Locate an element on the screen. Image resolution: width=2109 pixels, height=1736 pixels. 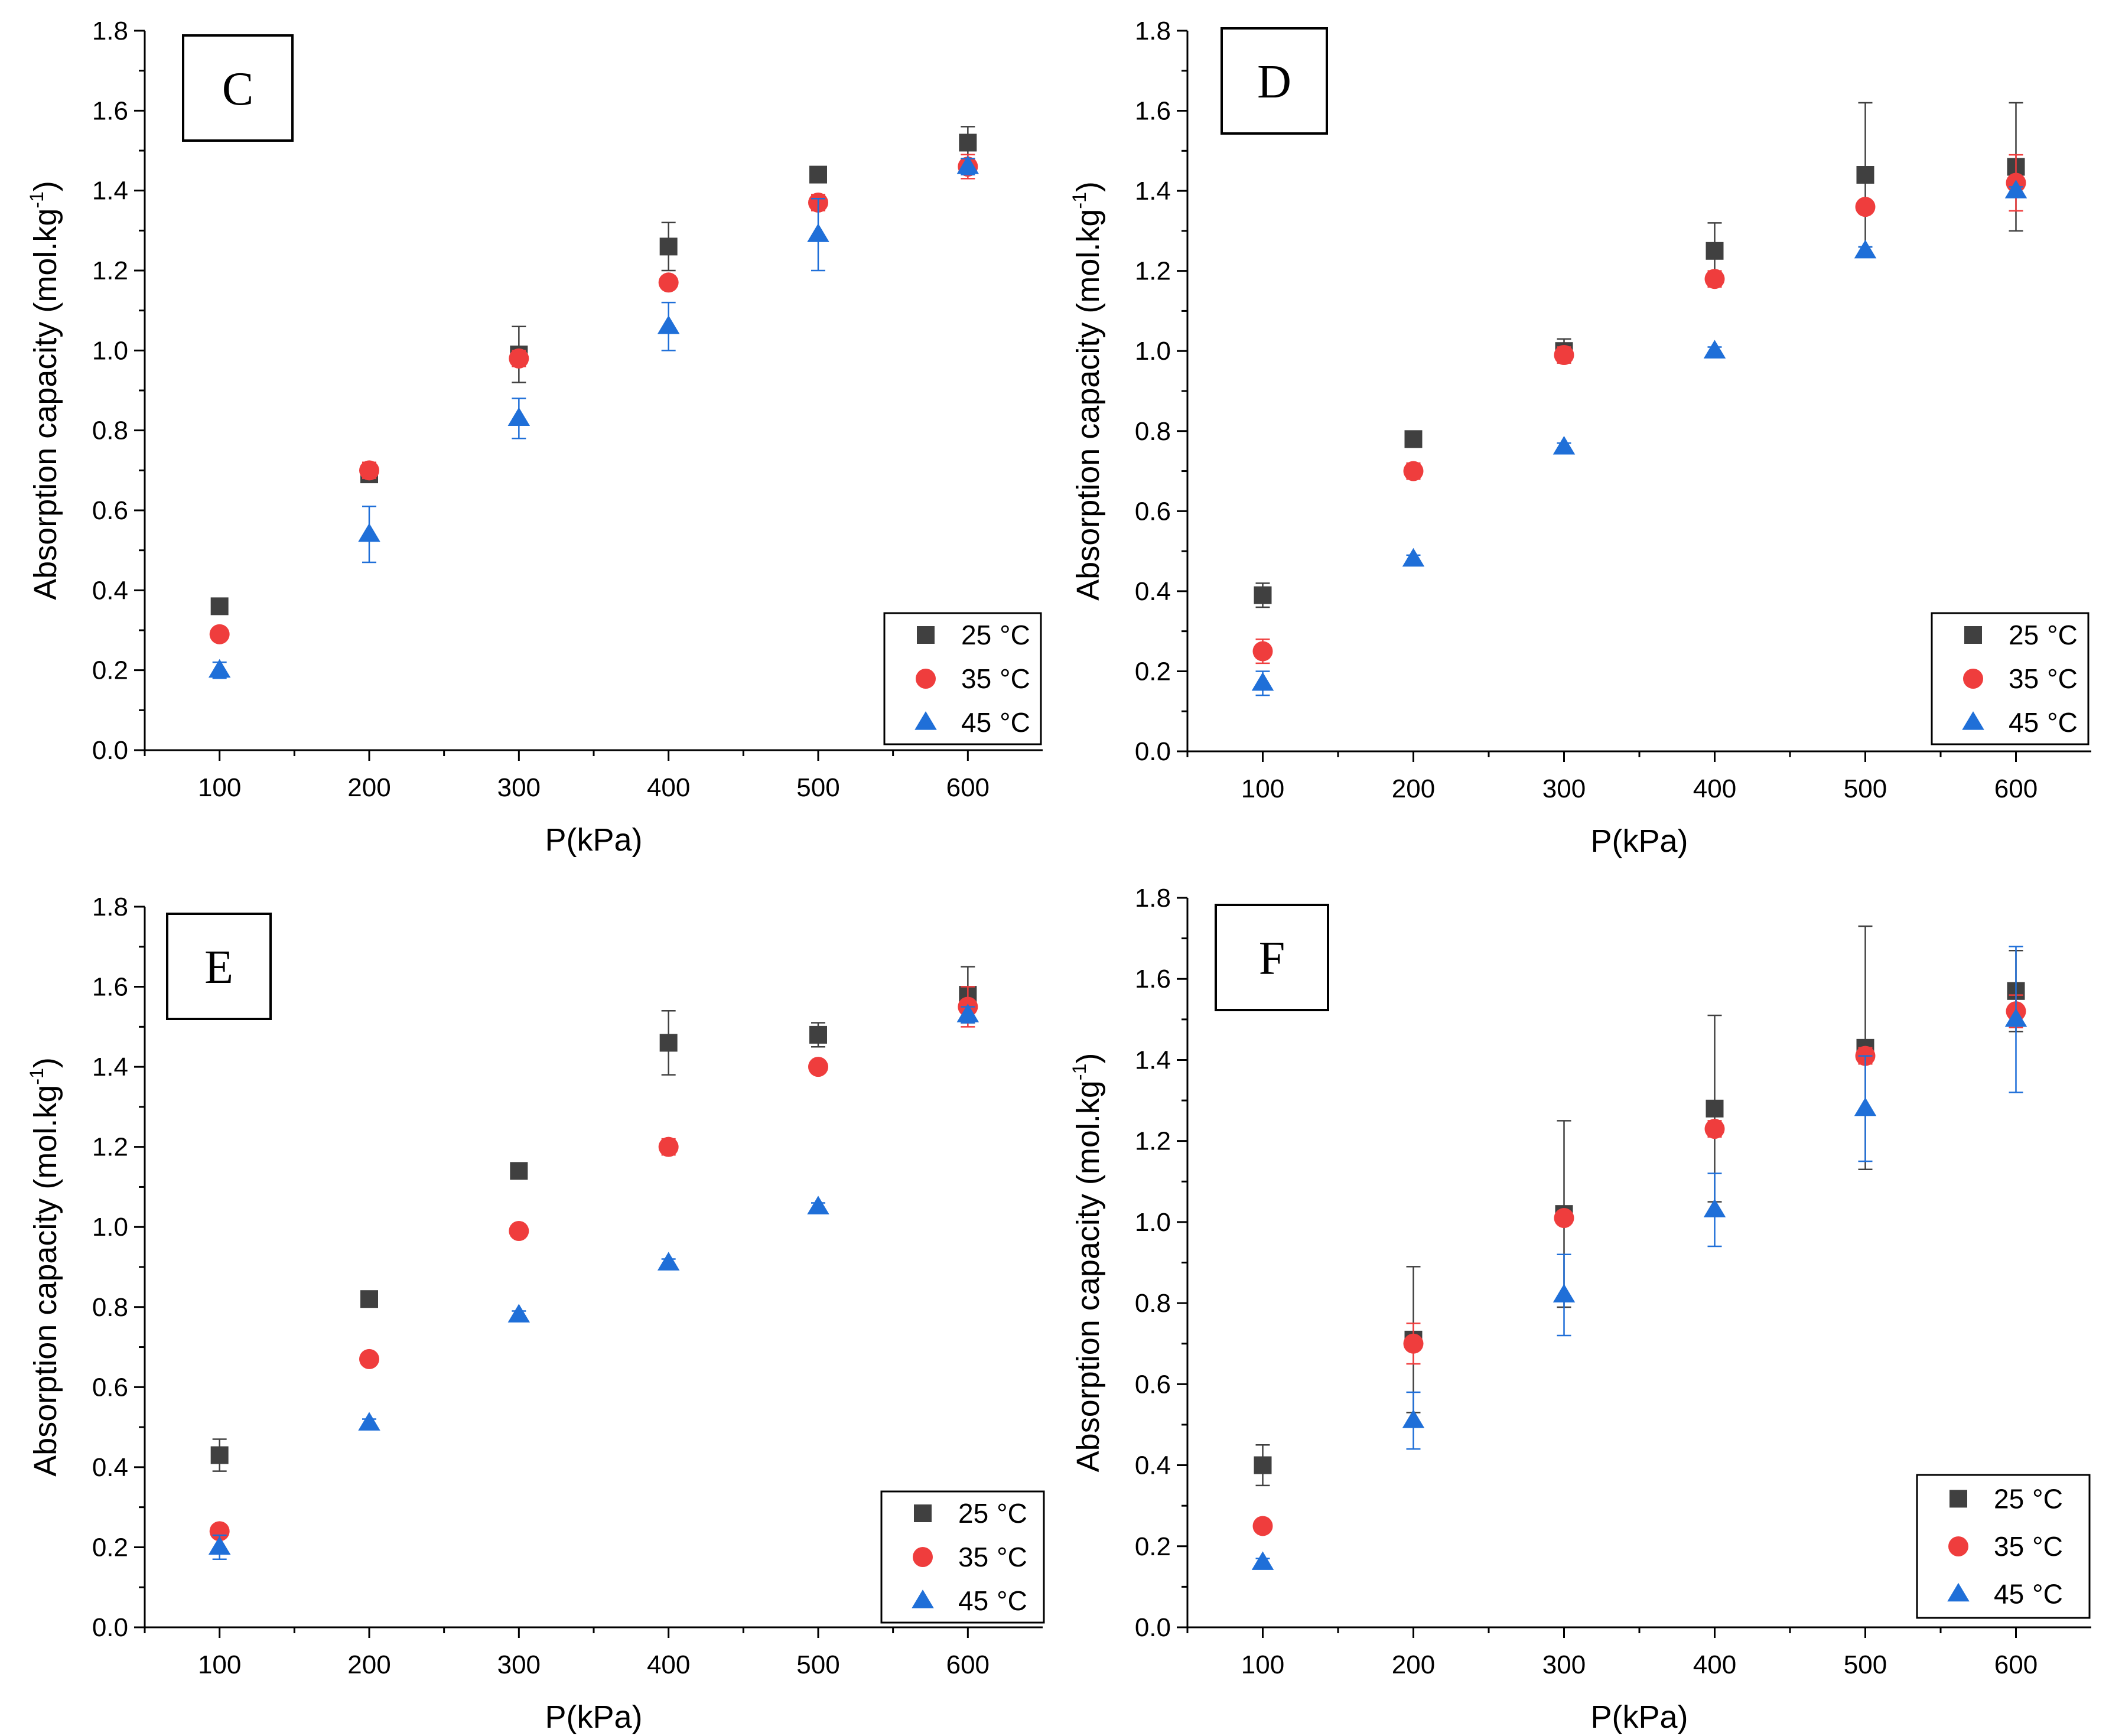
y-tick-label: 0.8 is located at coordinates (110, 1308).